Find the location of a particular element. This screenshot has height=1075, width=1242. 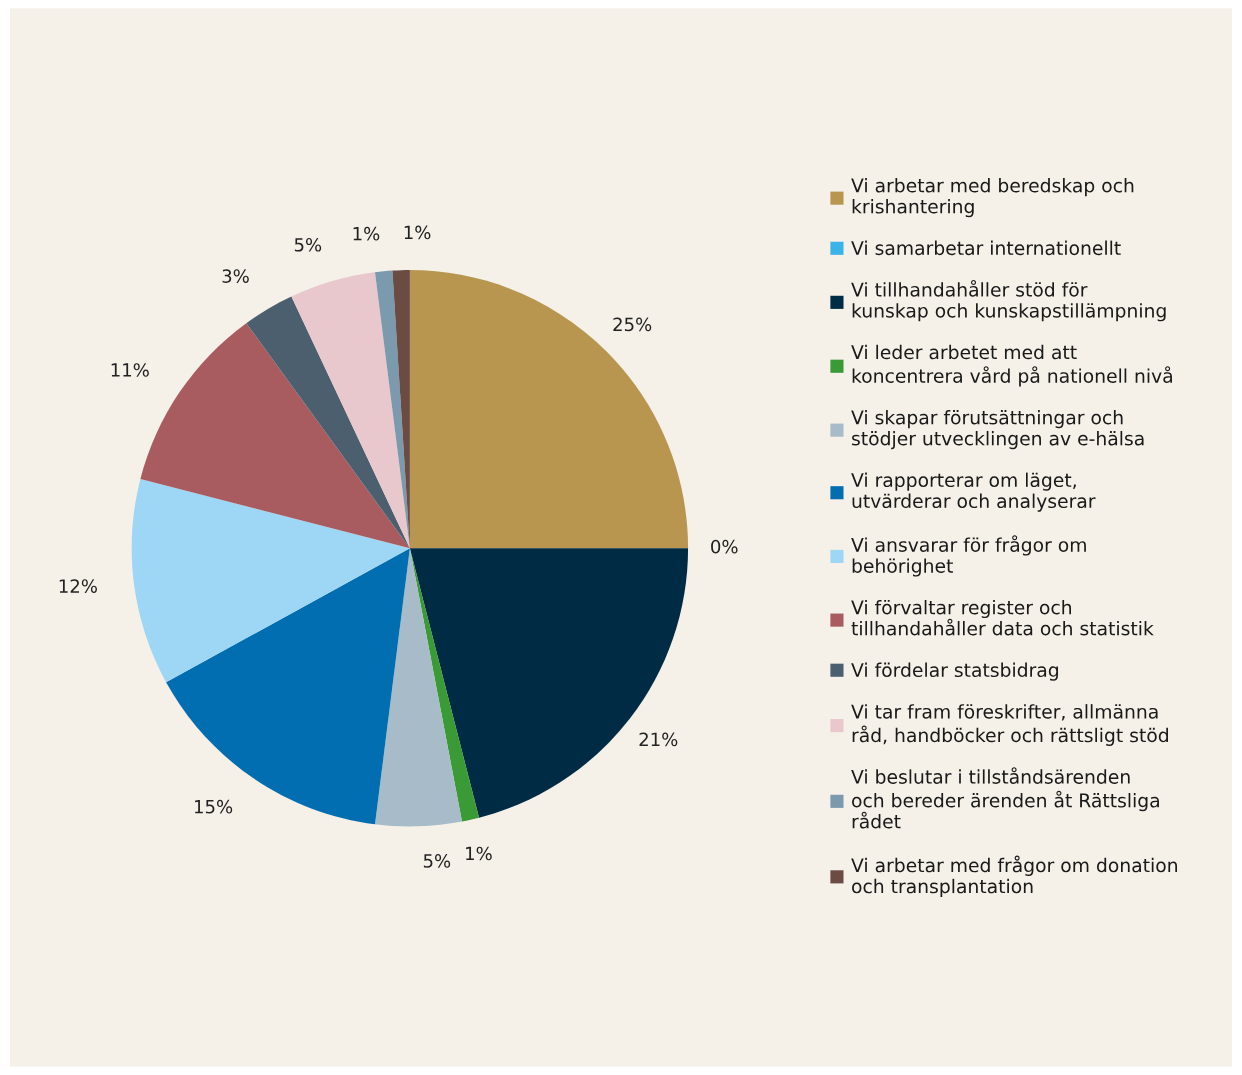

text: 0% is located at coordinates (724, 546).